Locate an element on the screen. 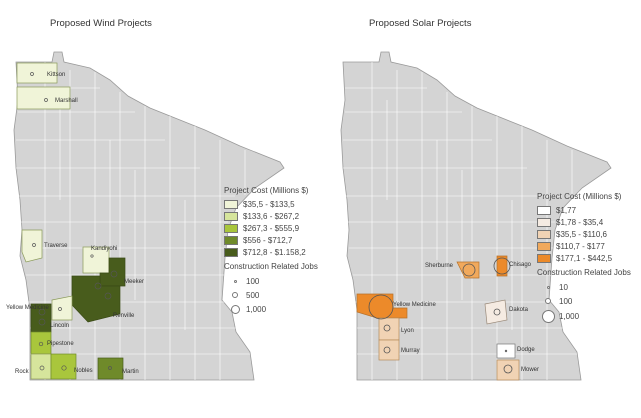 This screenshot has width=641, height=418. solar-legend-row: $1,77 is located at coordinates (584, 210).